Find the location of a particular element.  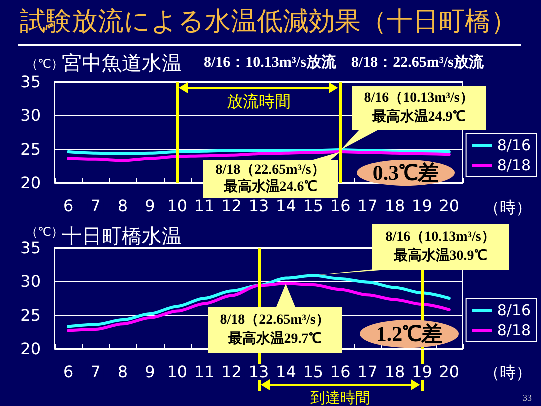

annotation: 8/16（10.13m³/s）最高水温30.9℃ is located at coordinates (440, 247).